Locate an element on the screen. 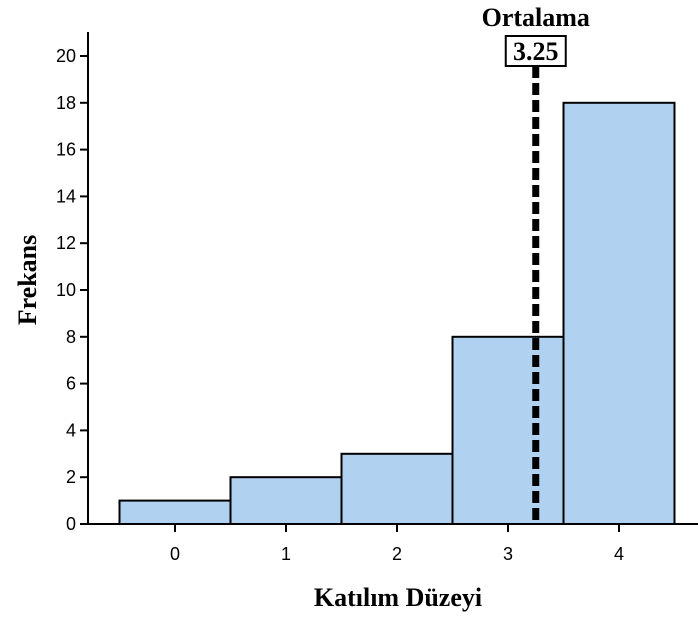 This screenshot has height=621, width=698. y-tick-label: 0 is located at coordinates (71, 524).